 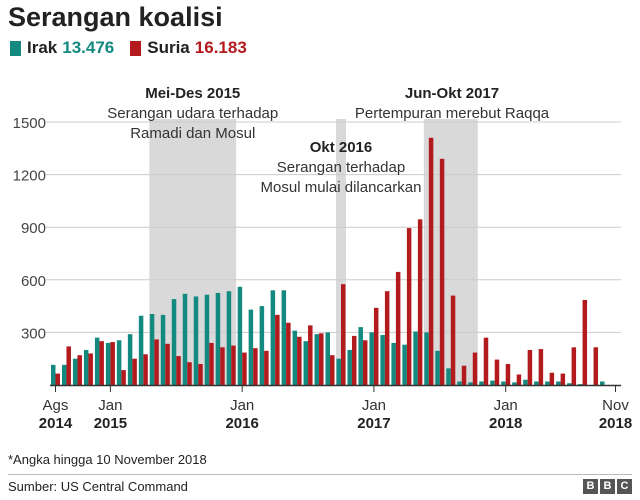 I want to click on annotation-heading: Mei-Des 2015, so click(x=192, y=93).